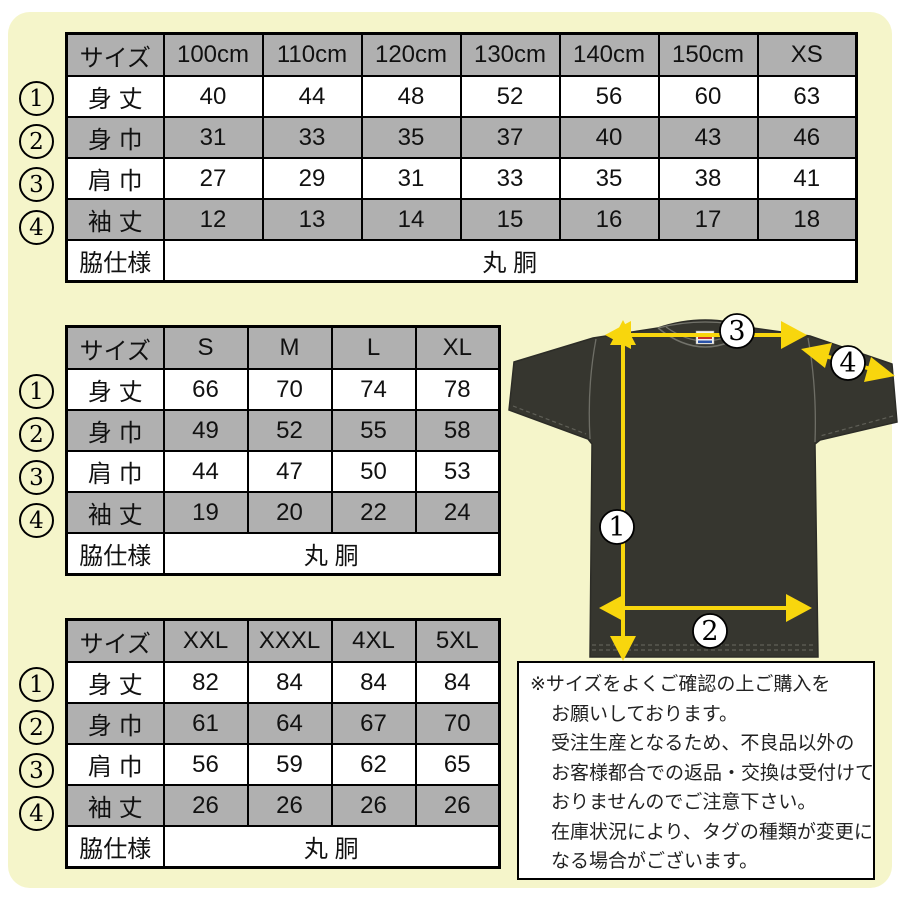 This screenshot has width=900, height=900. What do you see at coordinates (684, 802) in the screenshot?
I see `note-line: おりませんのでご注意下さい。` at bounding box center [684, 802].